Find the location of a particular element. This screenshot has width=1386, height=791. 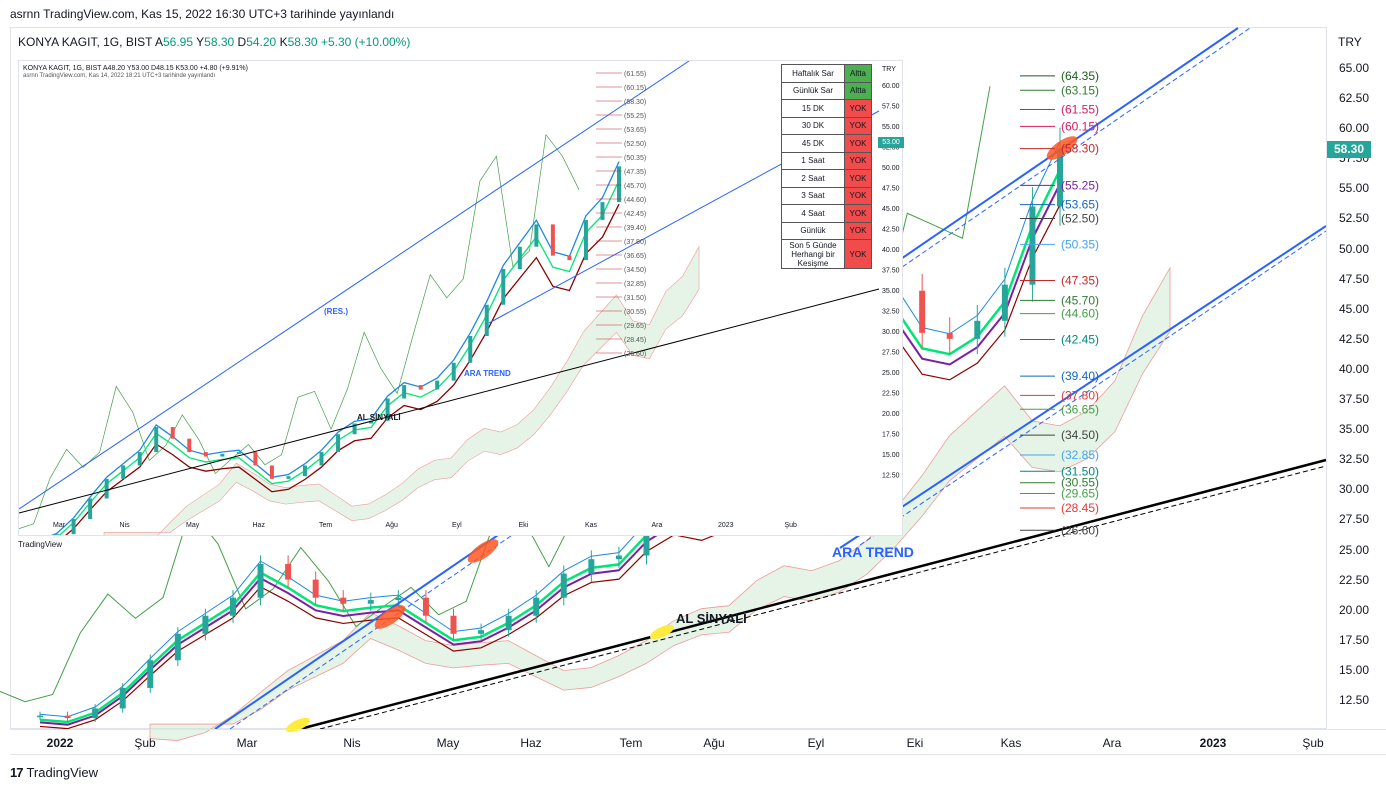

price-axis is located at coordinates (1356, 378).